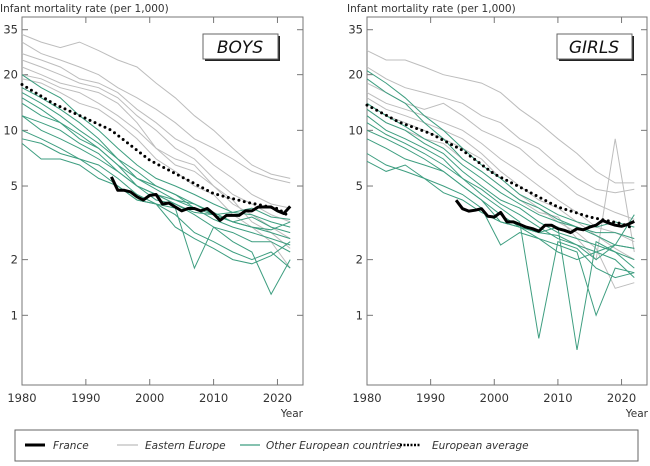 The height and width of the screenshot is (466, 650). I want to click on legend-label-european-average: European average, so click(480, 446).